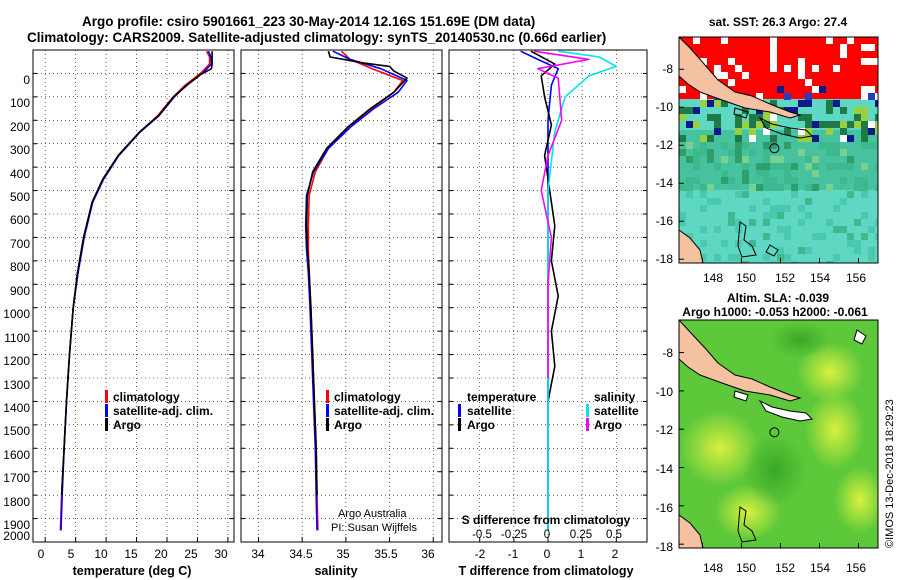 The image size is (900, 580). I want to click on lat-tick-label: -12, so click(665, 145).